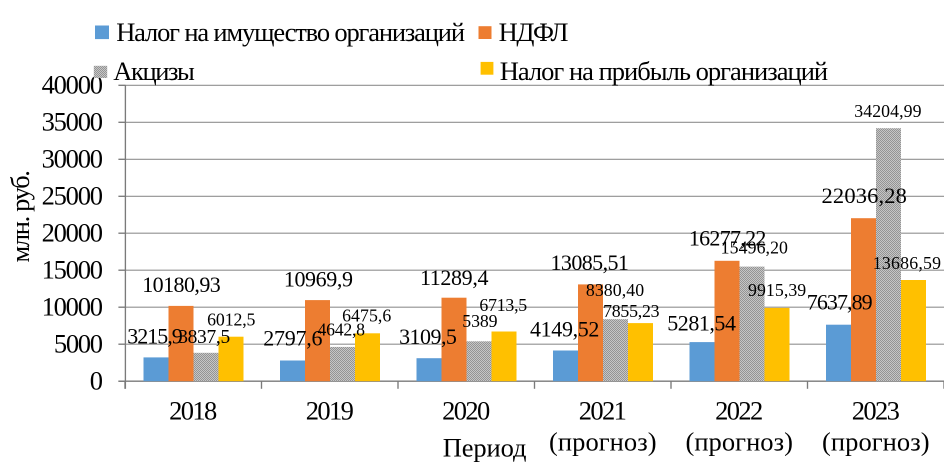 This screenshot has width=944, height=471. Describe the element at coordinates (479, 321) in the screenshot. I see `svg-text: 5389` at that location.